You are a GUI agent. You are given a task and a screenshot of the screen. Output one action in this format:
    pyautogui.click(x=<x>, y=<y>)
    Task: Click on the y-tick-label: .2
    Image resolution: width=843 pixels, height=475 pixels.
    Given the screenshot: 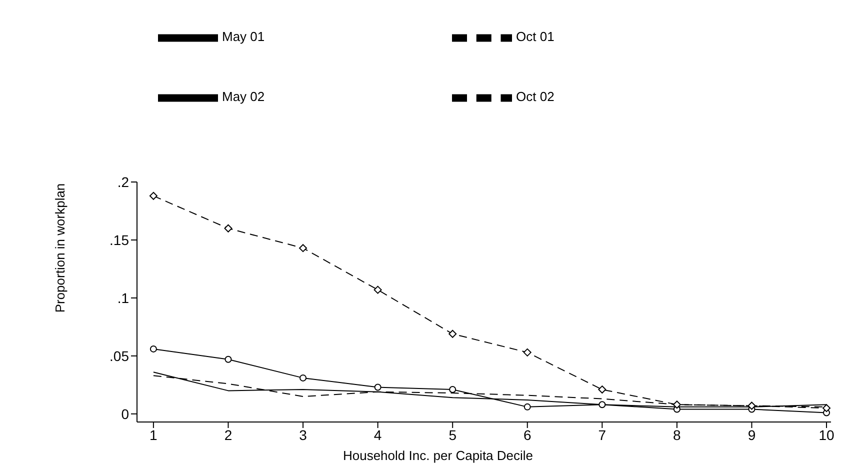 What is the action you would take?
    pyautogui.click(x=123, y=182)
    